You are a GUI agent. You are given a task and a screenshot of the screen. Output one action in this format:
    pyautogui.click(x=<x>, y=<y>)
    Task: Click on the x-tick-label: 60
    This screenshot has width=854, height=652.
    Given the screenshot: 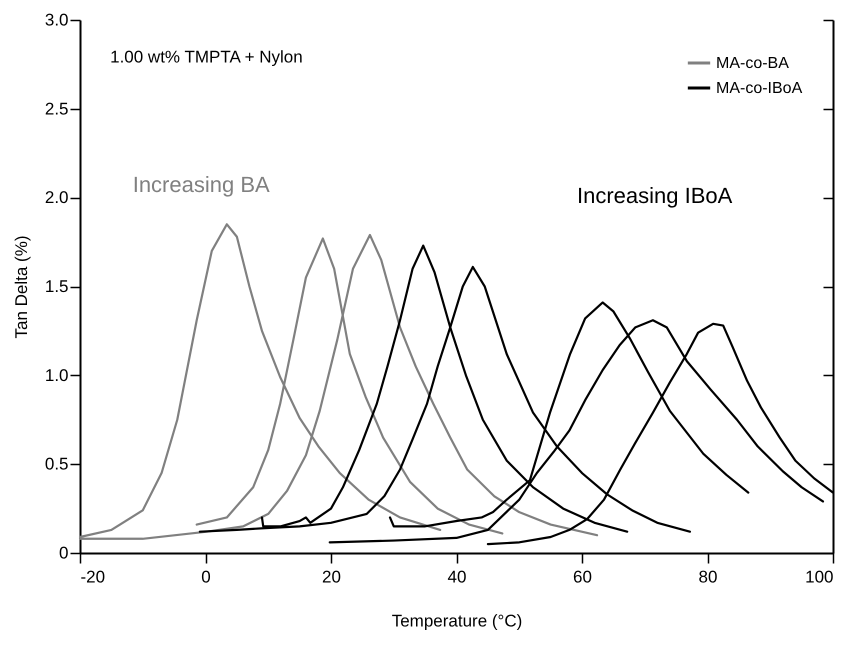 What is the action you would take?
    pyautogui.click(x=582, y=577)
    